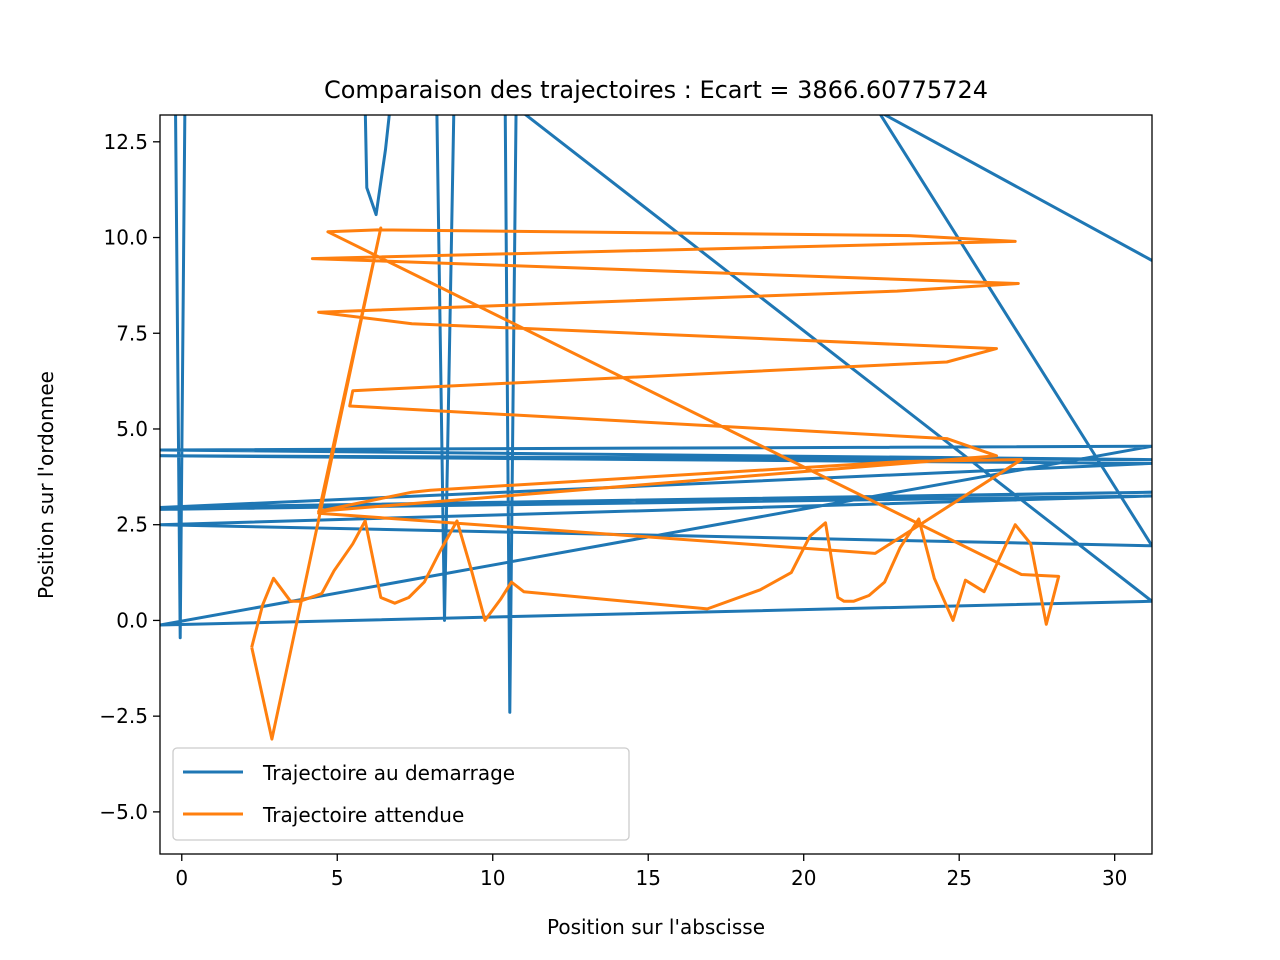  Describe the element at coordinates (388, 773) in the screenshot. I see `legend-label-demarrage: Trajectoire au demarrage` at that location.